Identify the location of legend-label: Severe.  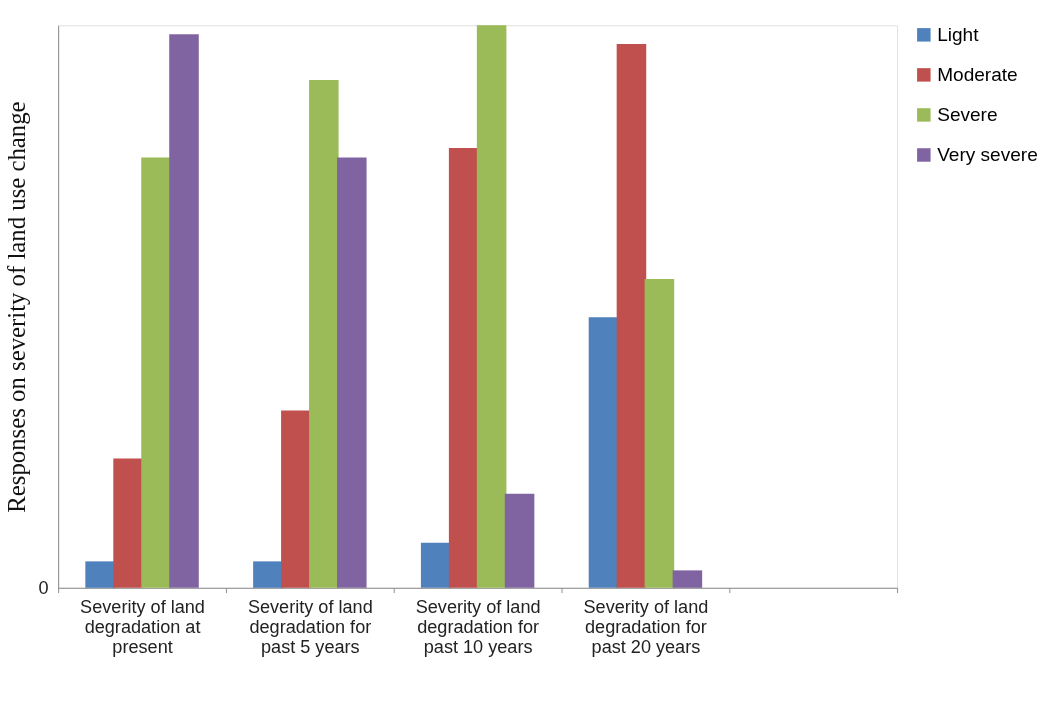
(967, 114).